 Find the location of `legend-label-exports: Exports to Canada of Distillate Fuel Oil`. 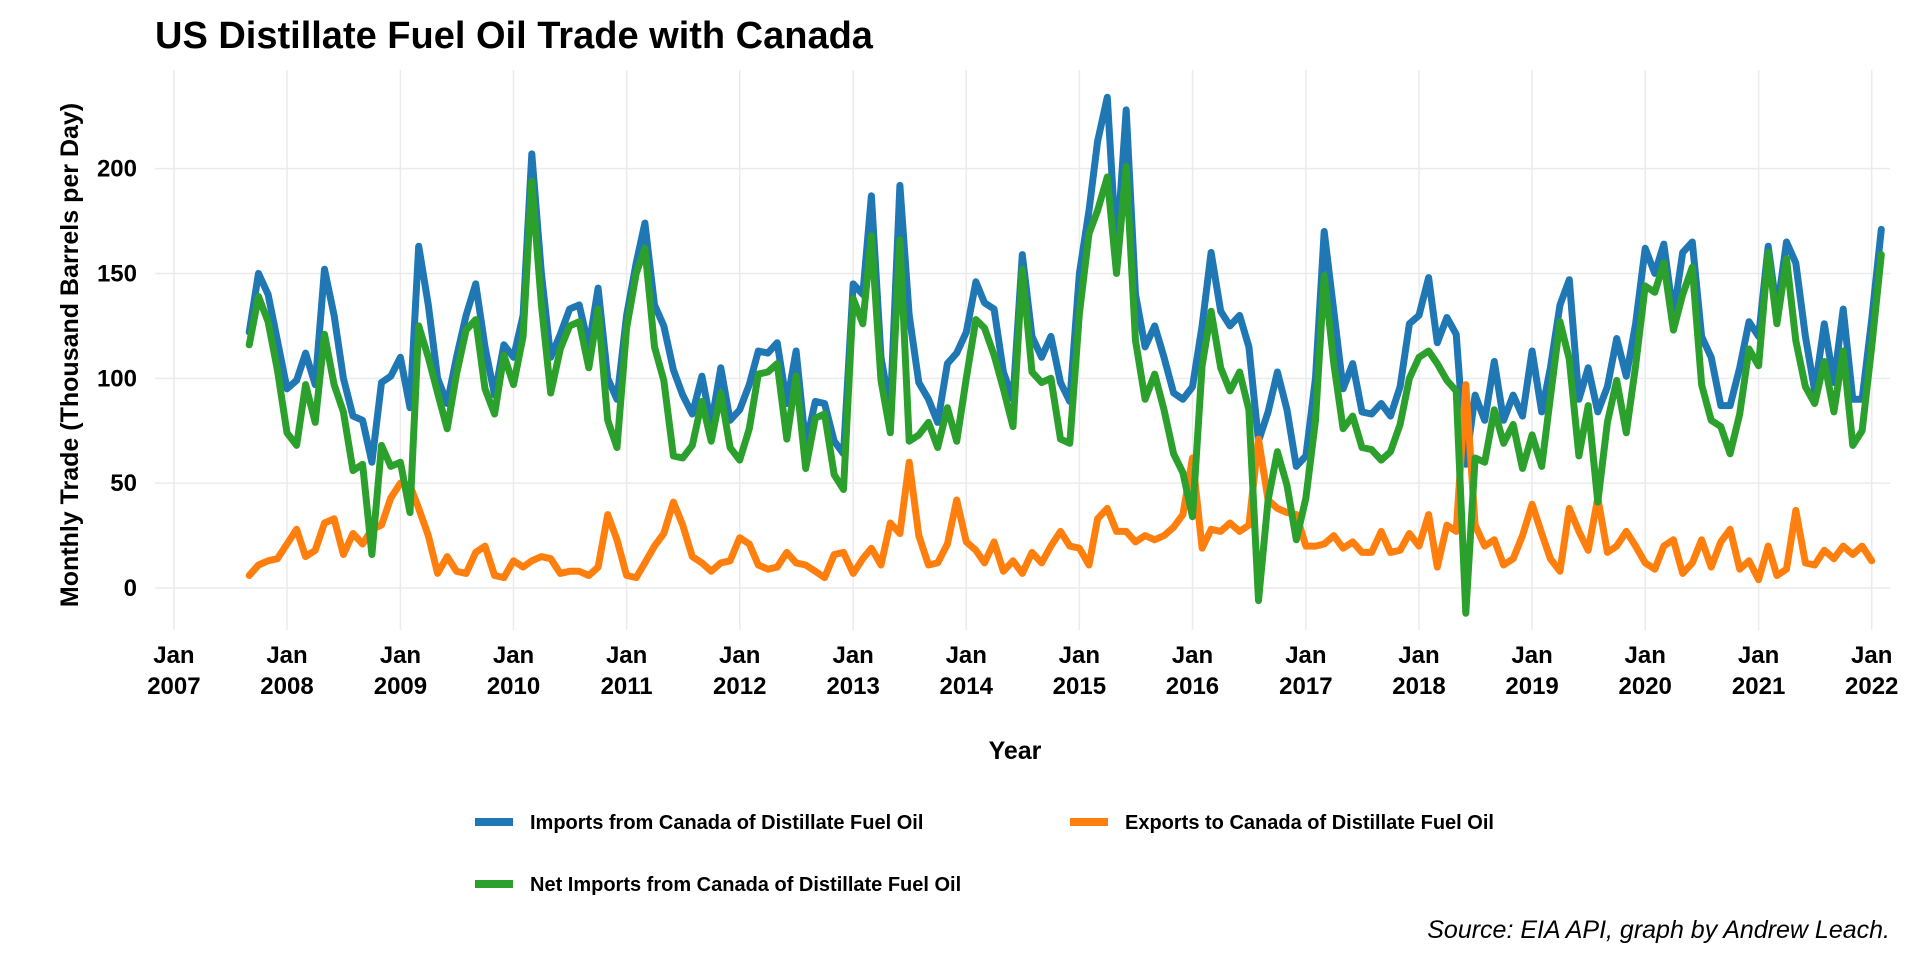

legend-label-exports: Exports to Canada of Distillate Fuel Oil is located at coordinates (1309, 823).